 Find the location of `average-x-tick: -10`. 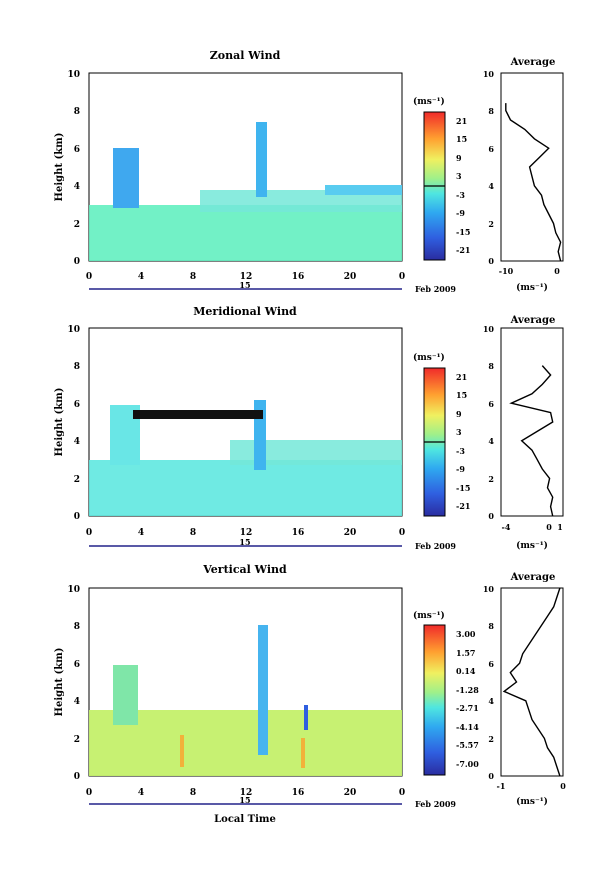

average-x-tick: -10 is located at coordinates (506, 271).